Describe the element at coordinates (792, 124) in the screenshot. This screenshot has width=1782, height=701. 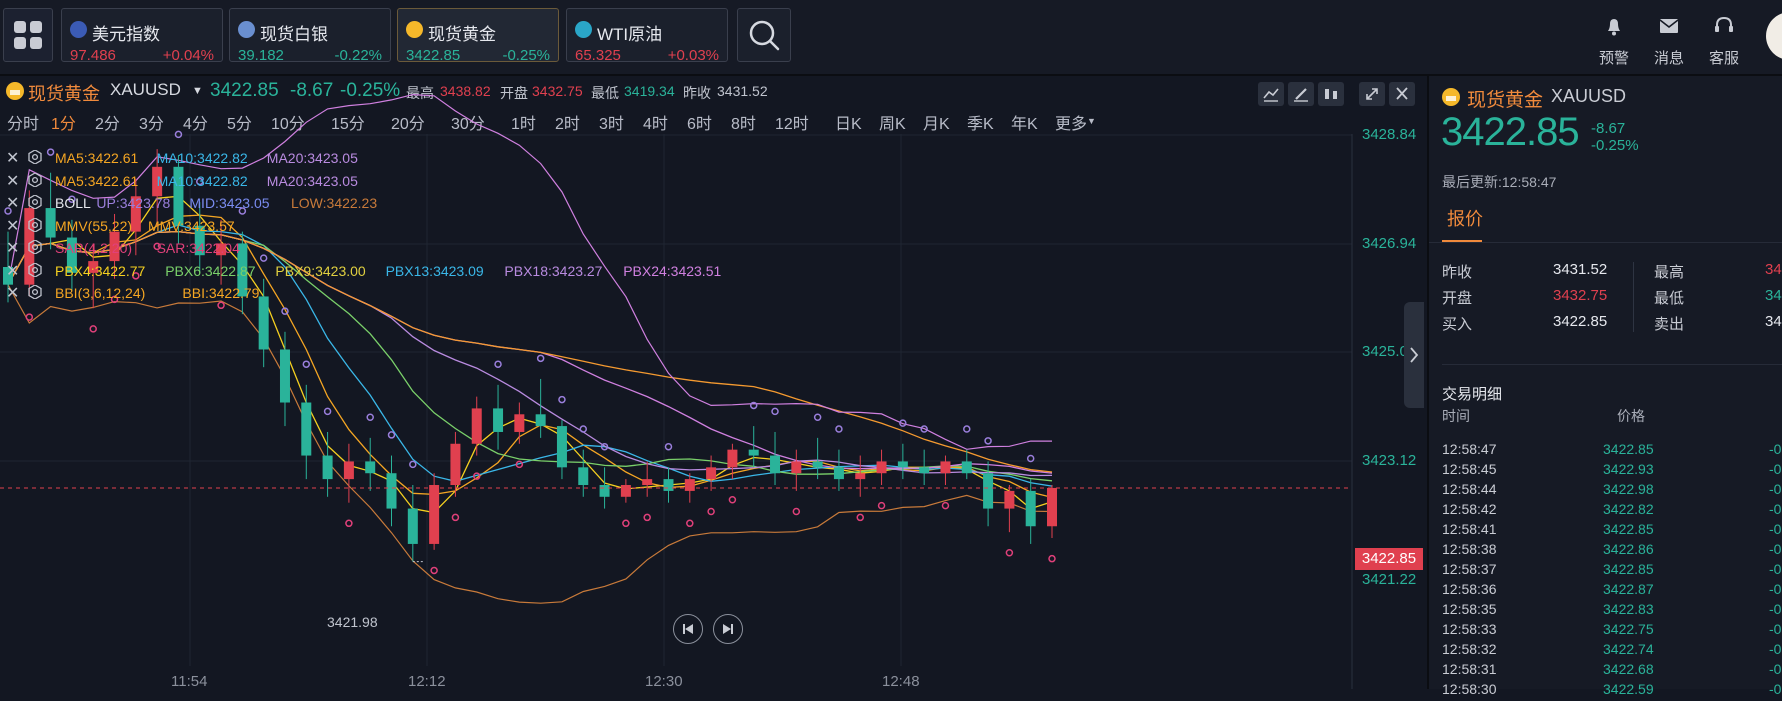
I see `timeframe-16: 12时` at that location.